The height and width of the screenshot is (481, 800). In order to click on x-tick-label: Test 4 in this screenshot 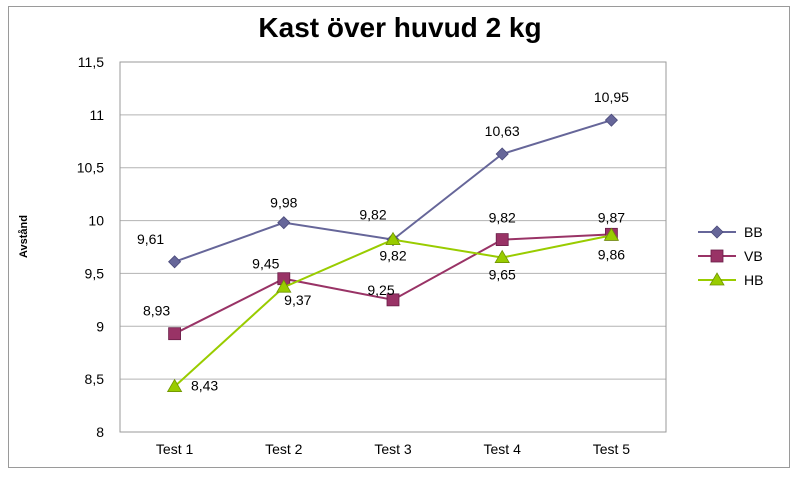, I will do `click(503, 449)`.